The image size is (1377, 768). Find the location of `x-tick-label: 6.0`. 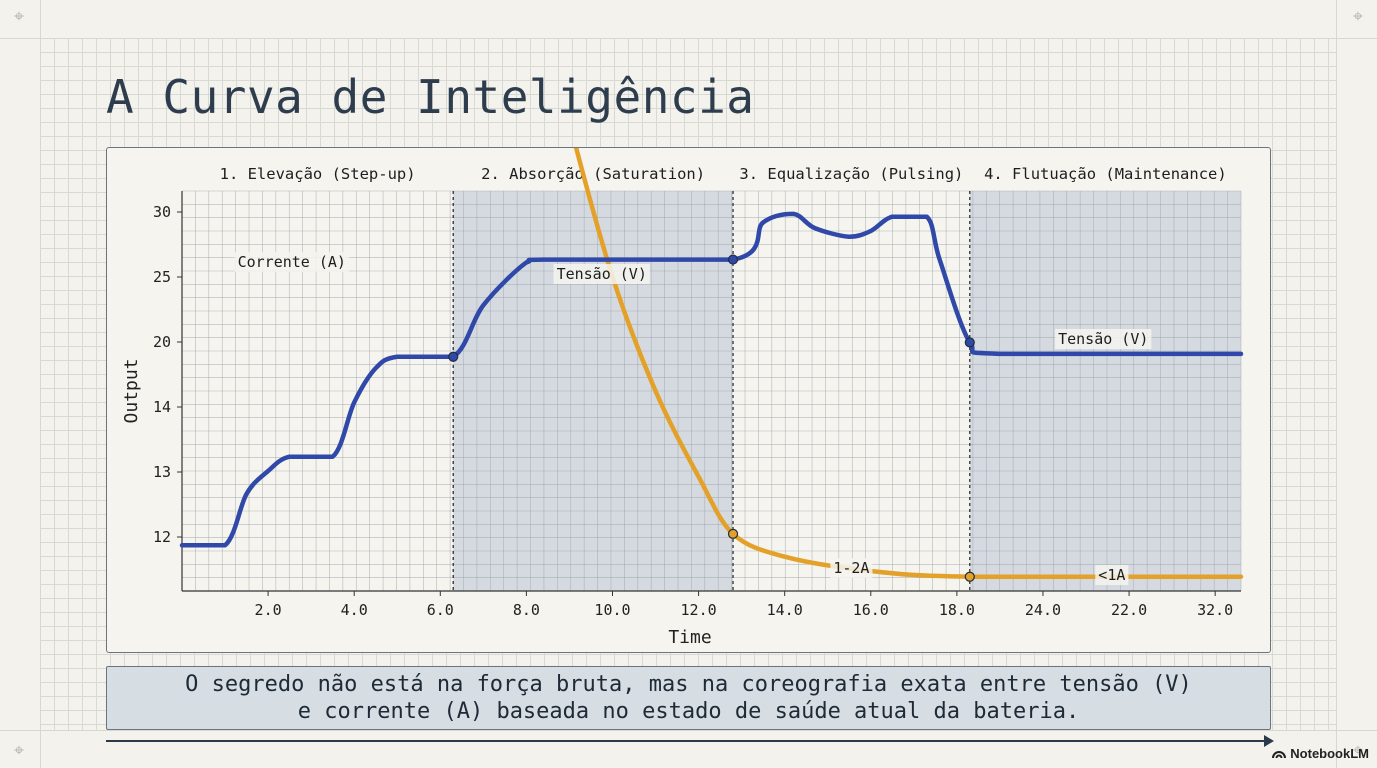

x-tick-label: 6.0 is located at coordinates (440, 610).